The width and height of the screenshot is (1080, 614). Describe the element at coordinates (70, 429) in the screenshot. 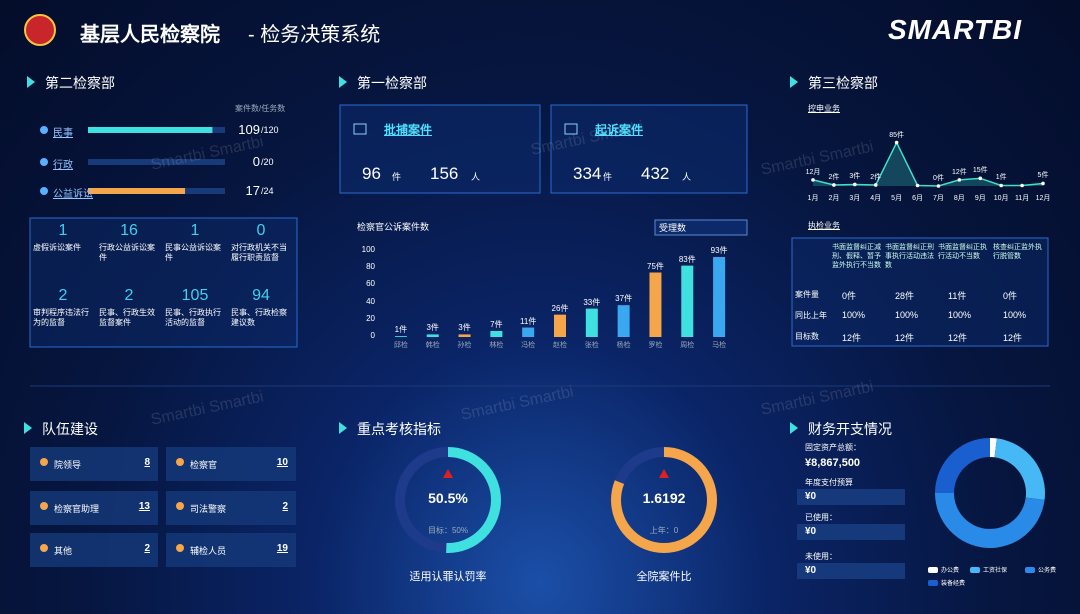

I see `section-title: 队伍建设` at that location.